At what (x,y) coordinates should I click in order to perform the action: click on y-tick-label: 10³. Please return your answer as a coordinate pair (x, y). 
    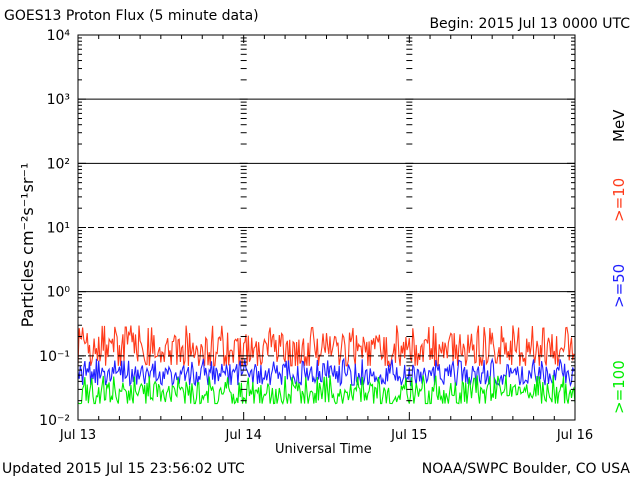
    Looking at the image, I should click on (58, 100).